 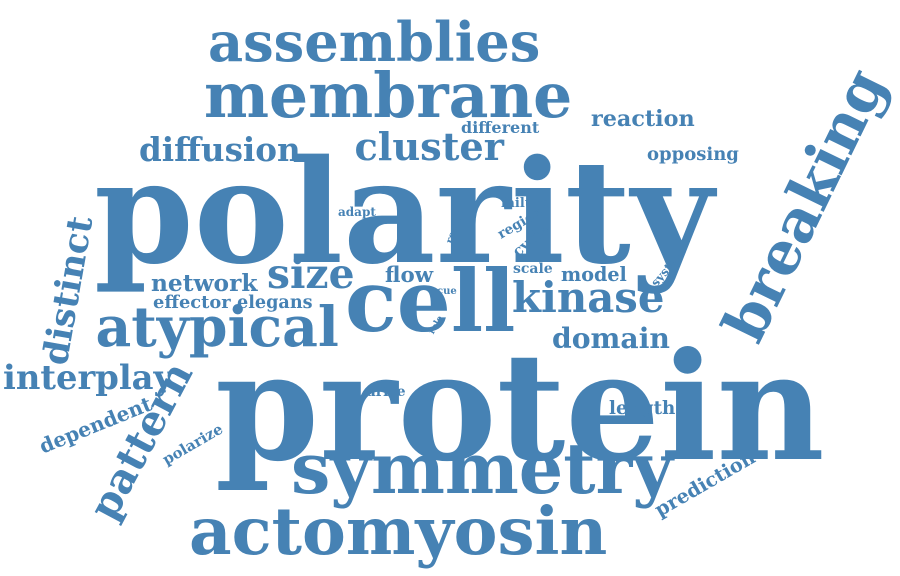 I want to click on word-cell: cell, so click(x=430, y=301).